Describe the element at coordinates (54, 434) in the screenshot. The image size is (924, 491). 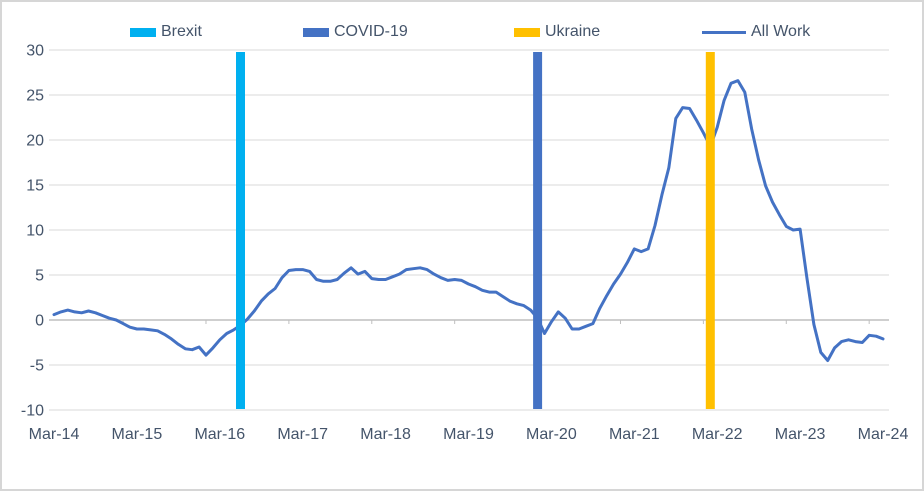
I see `x-axis-label: Mar-14` at that location.